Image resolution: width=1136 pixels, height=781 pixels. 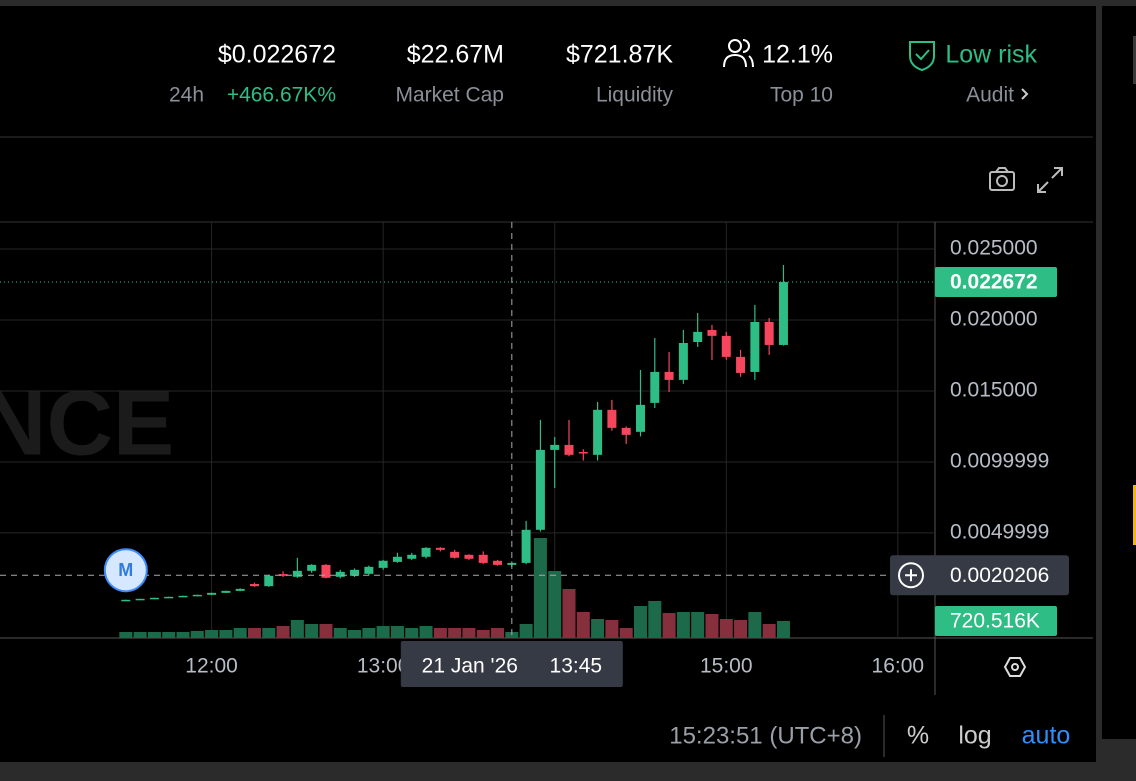 I want to click on audit-link: Audit, so click(x=990, y=95).